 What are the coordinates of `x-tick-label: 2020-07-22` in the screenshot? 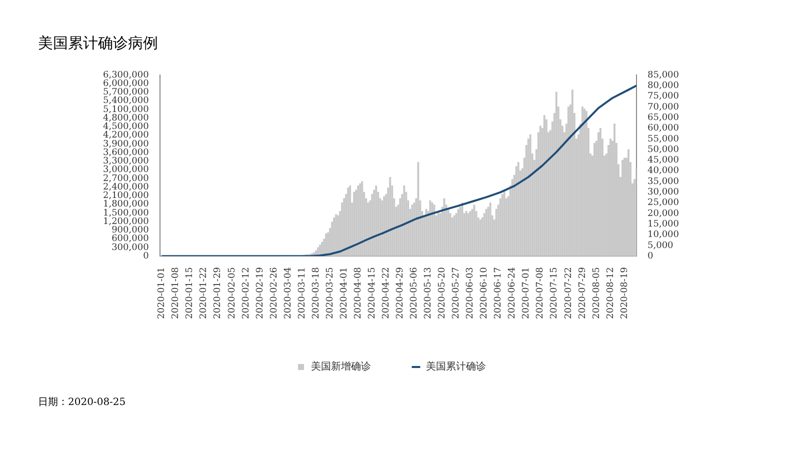 It's located at (569, 293).